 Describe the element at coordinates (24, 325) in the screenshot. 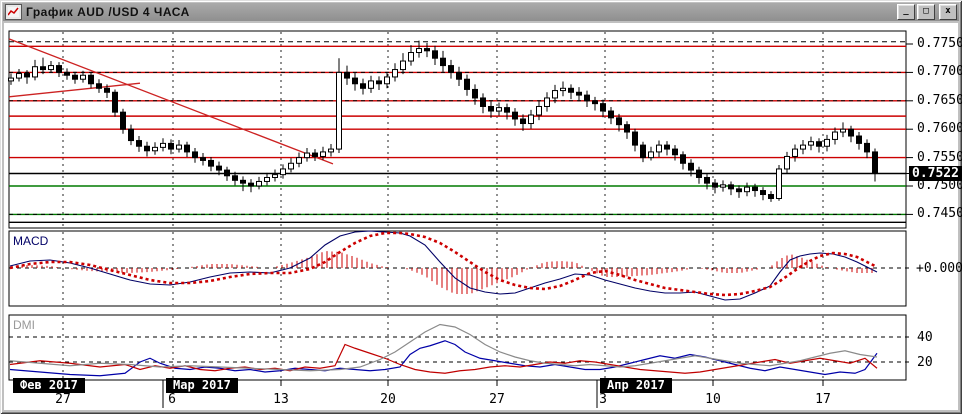

I see `dmi-panel-label: DMI` at that location.